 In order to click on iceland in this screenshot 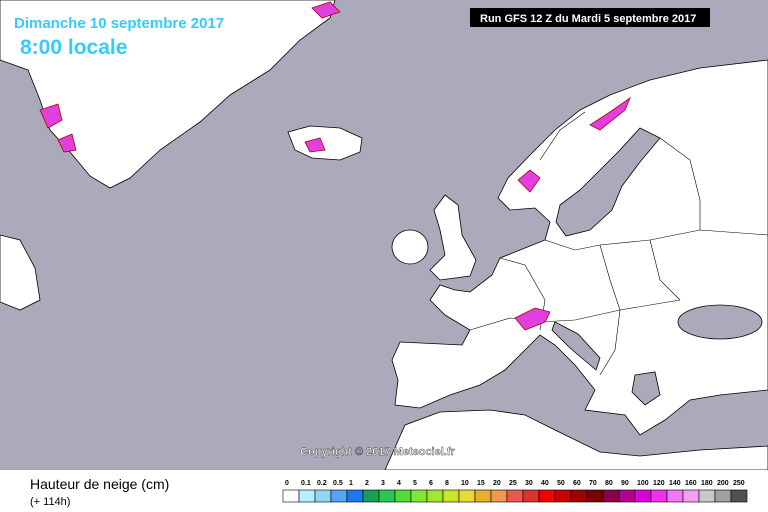, I will do `click(325, 143)`.